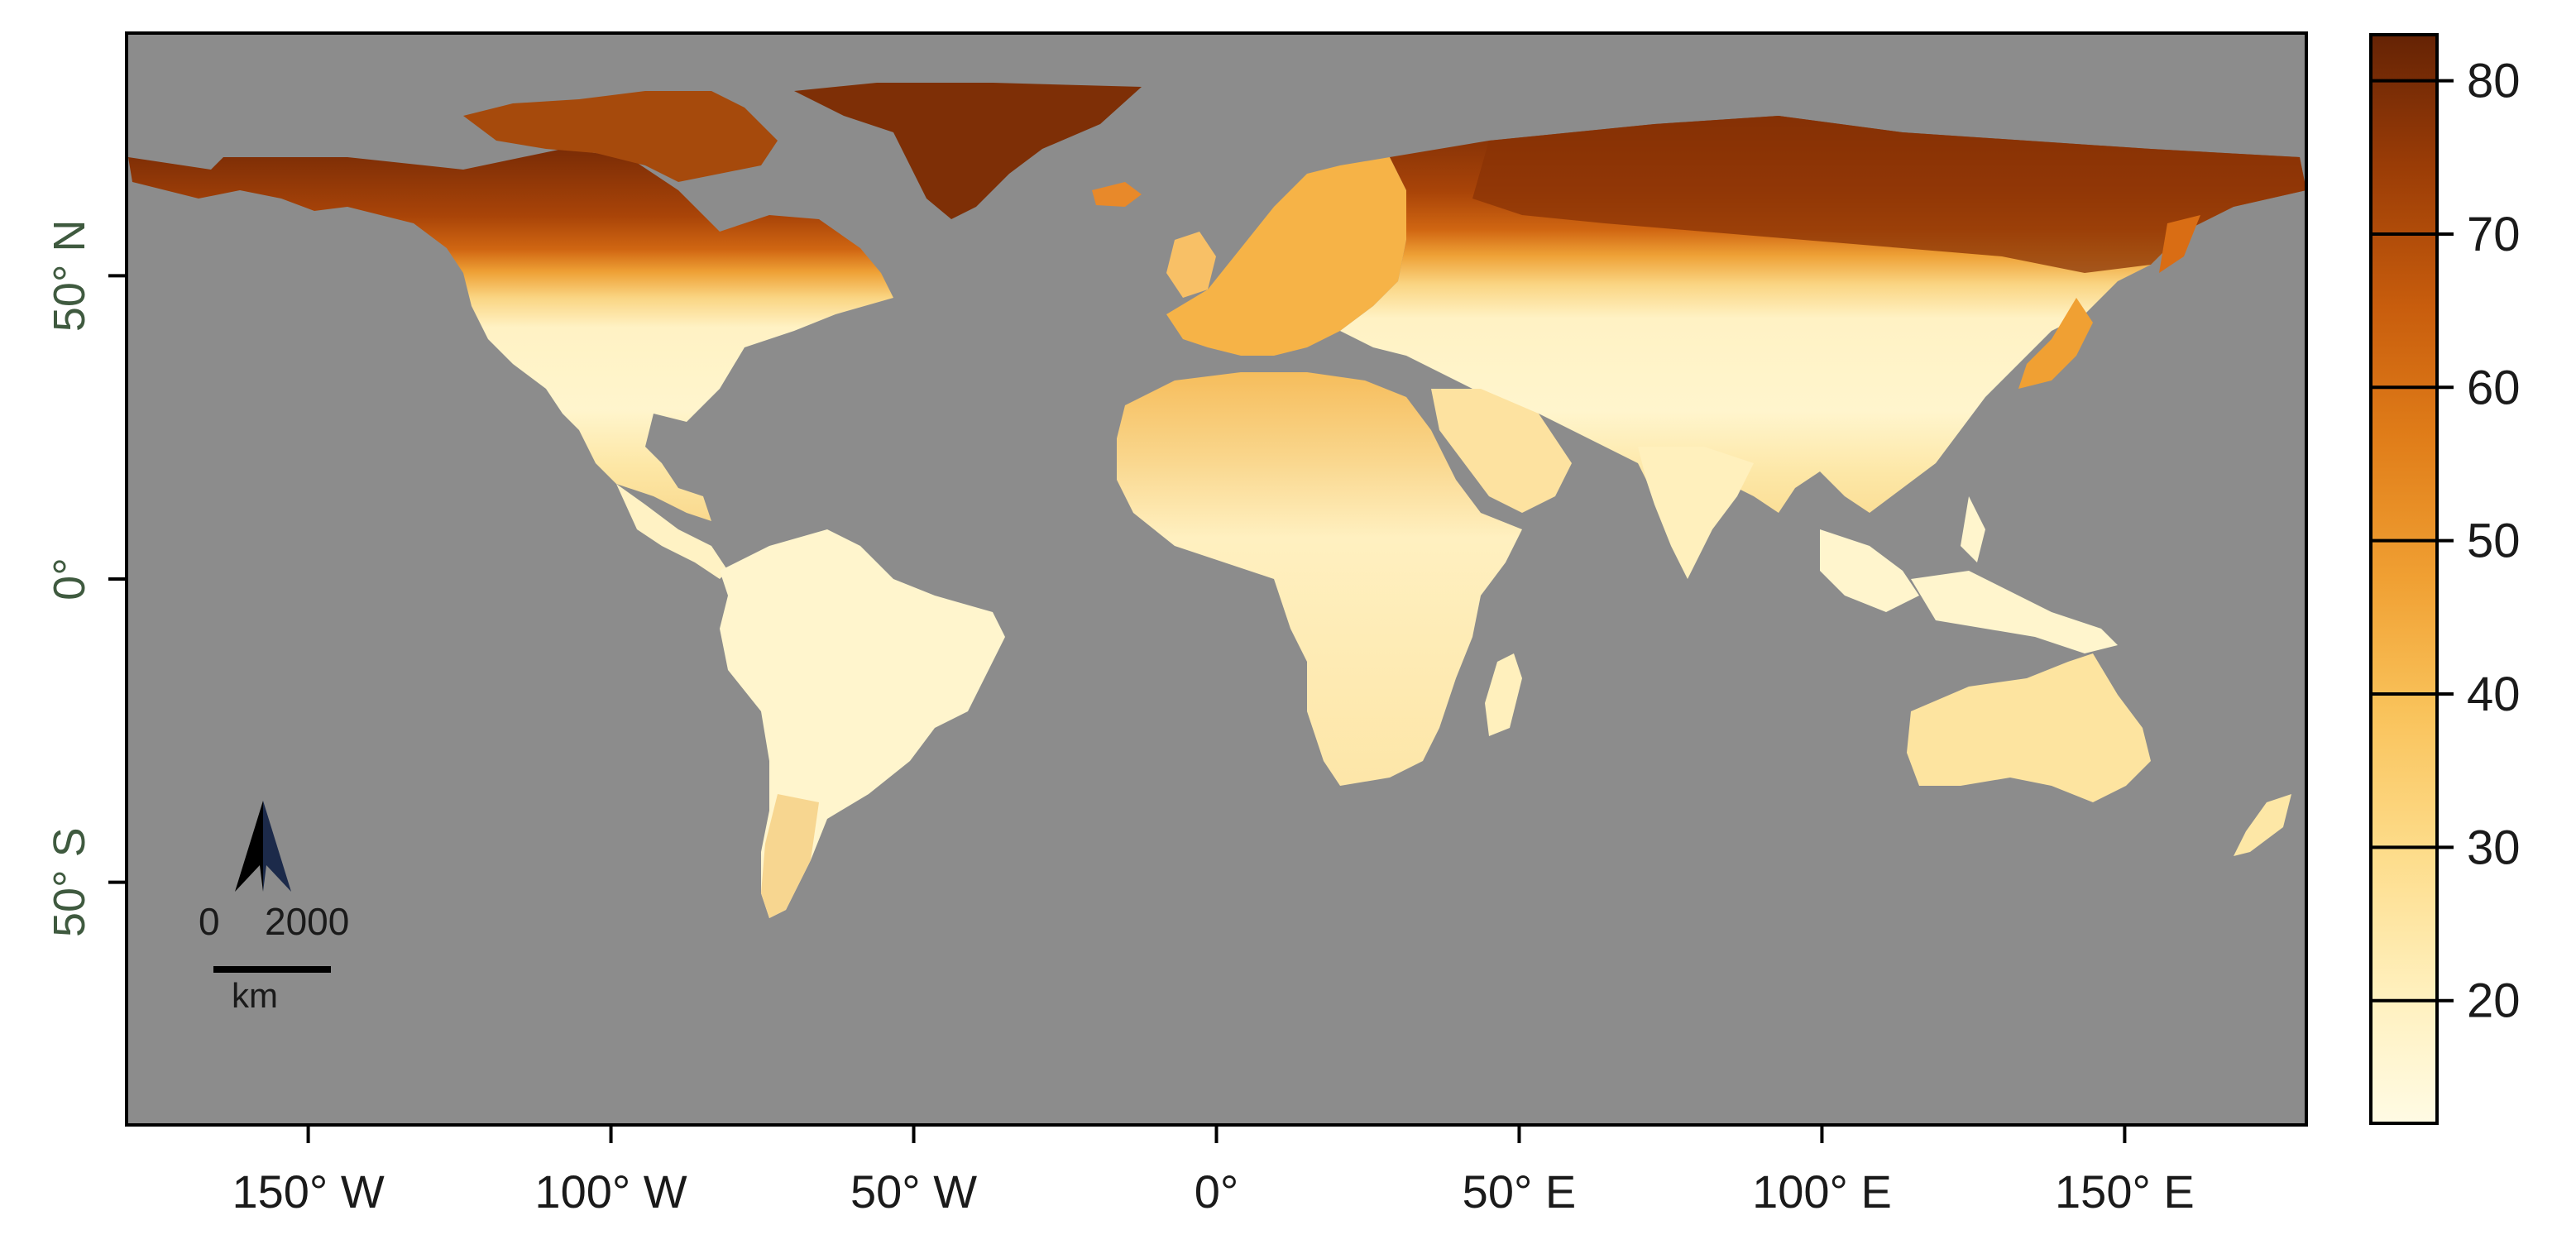 The image size is (2576, 1249). I want to click on southeast-asia-islands, so click(1969, 574).